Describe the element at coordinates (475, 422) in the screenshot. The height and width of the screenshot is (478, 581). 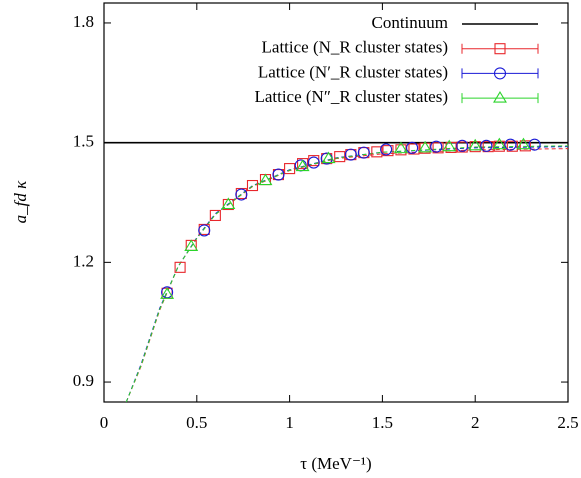
I see `x-tick-label: 2` at that location.